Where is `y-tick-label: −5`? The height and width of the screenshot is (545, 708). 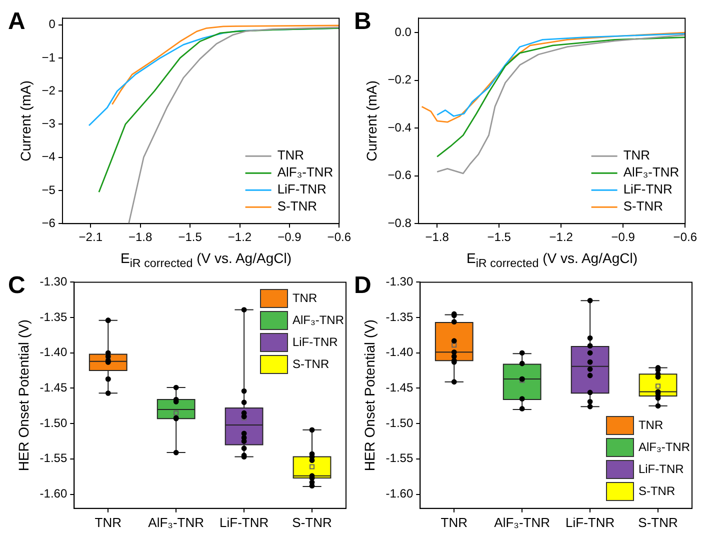 y-tick-label: −5 is located at coordinates (49, 189).